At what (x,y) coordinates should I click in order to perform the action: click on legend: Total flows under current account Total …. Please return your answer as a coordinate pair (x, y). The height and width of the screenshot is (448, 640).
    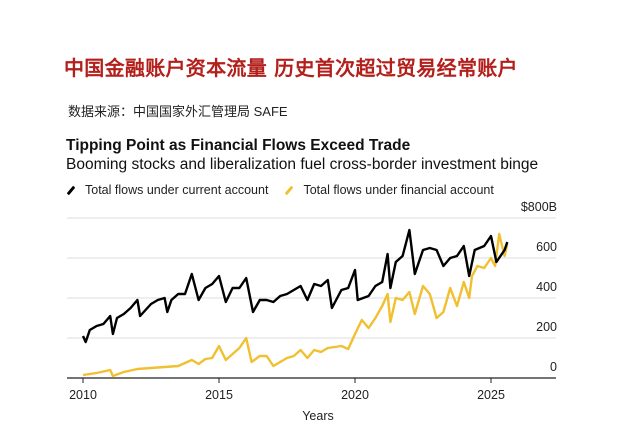
    Looking at the image, I should click on (280, 190).